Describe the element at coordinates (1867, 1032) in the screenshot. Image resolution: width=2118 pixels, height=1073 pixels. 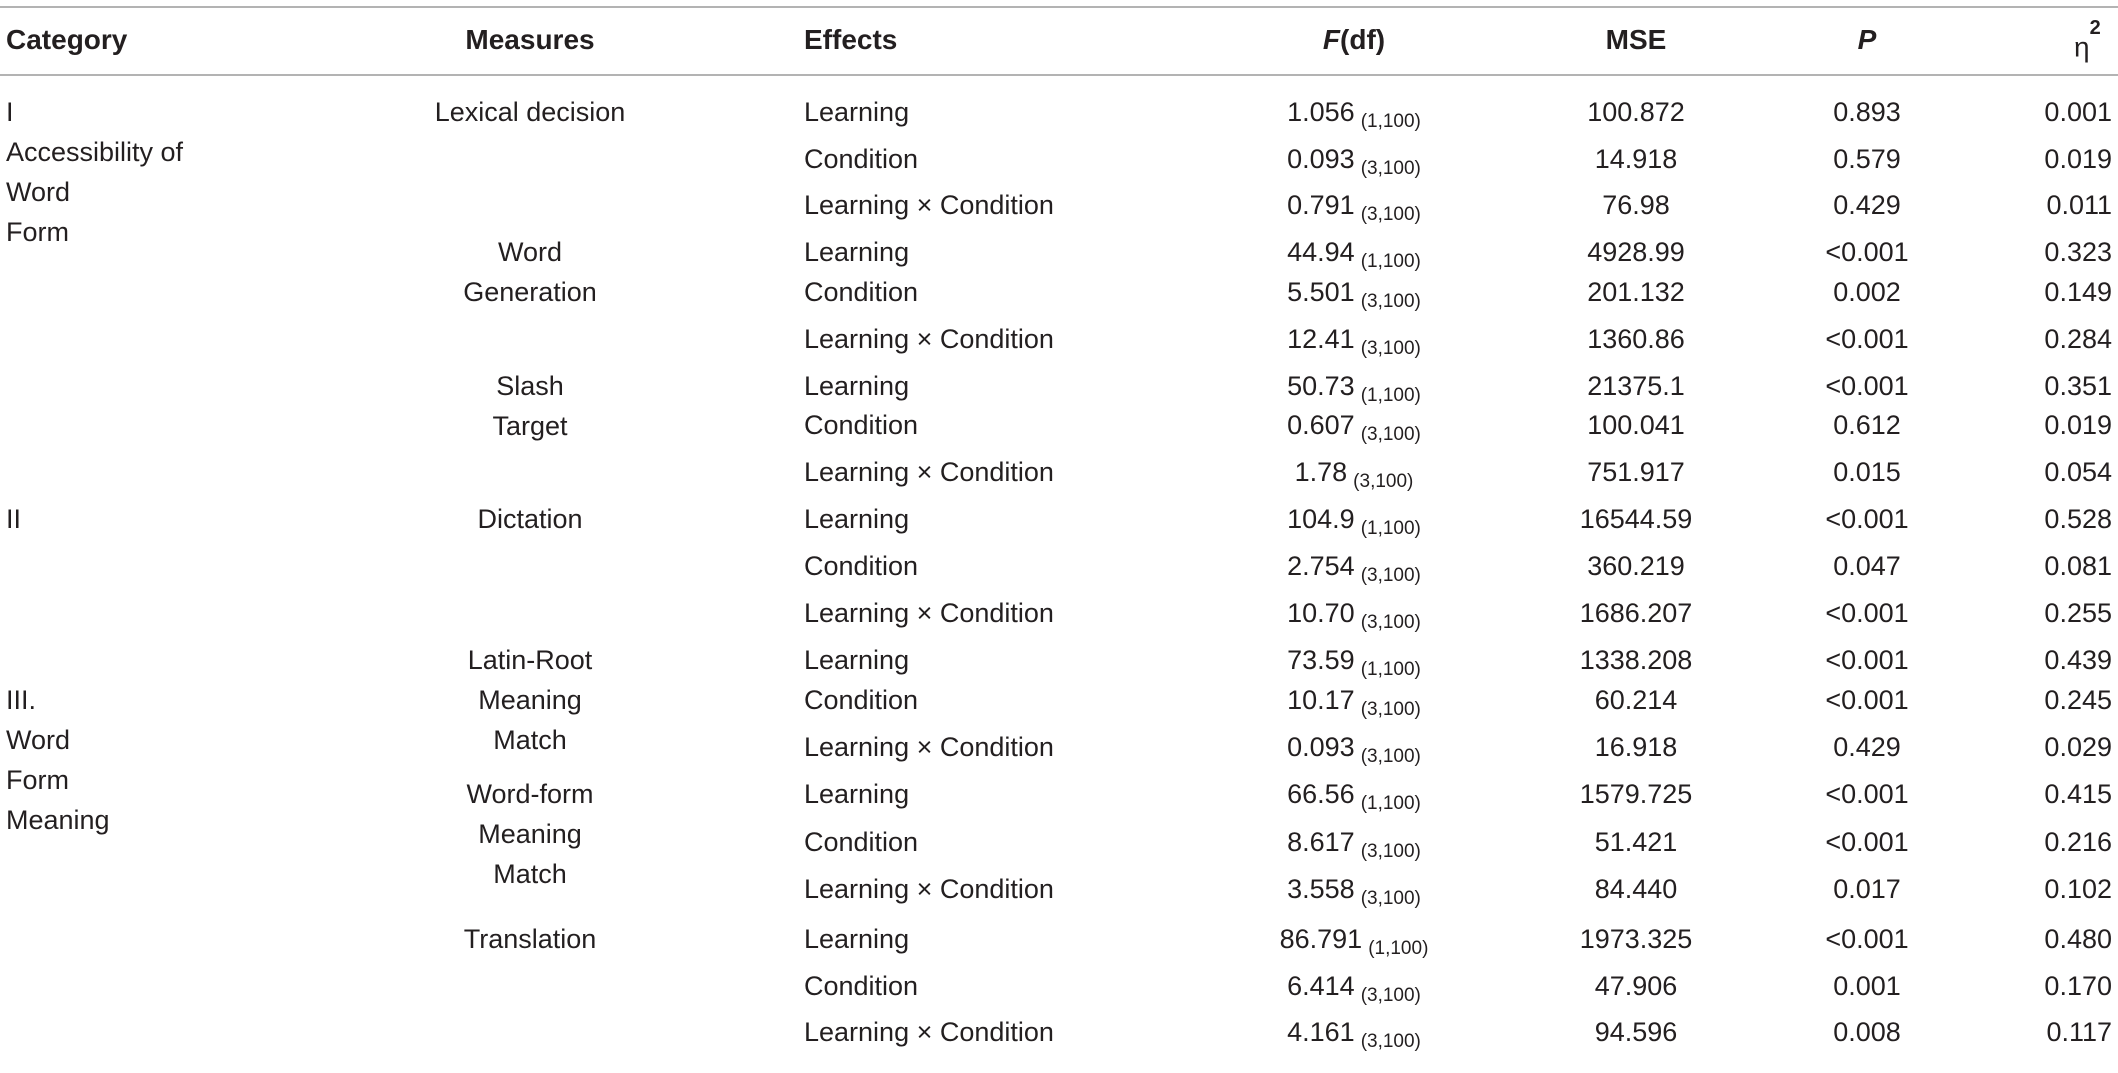
I see `p-value-cell: 0.008` at that location.